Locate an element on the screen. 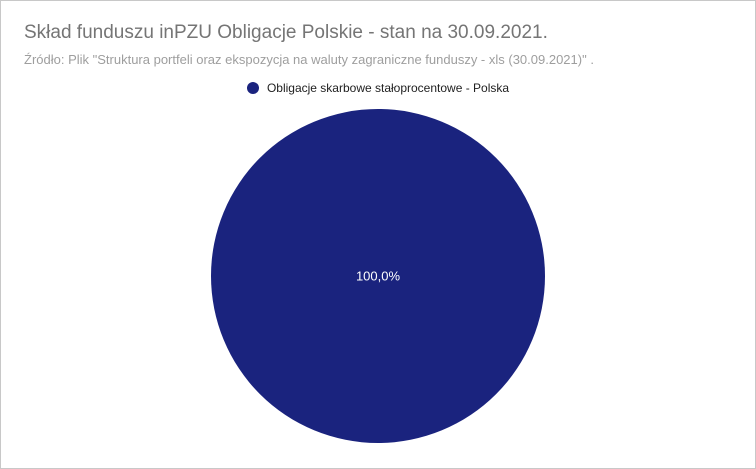  legend-swatch is located at coordinates (252, 88).